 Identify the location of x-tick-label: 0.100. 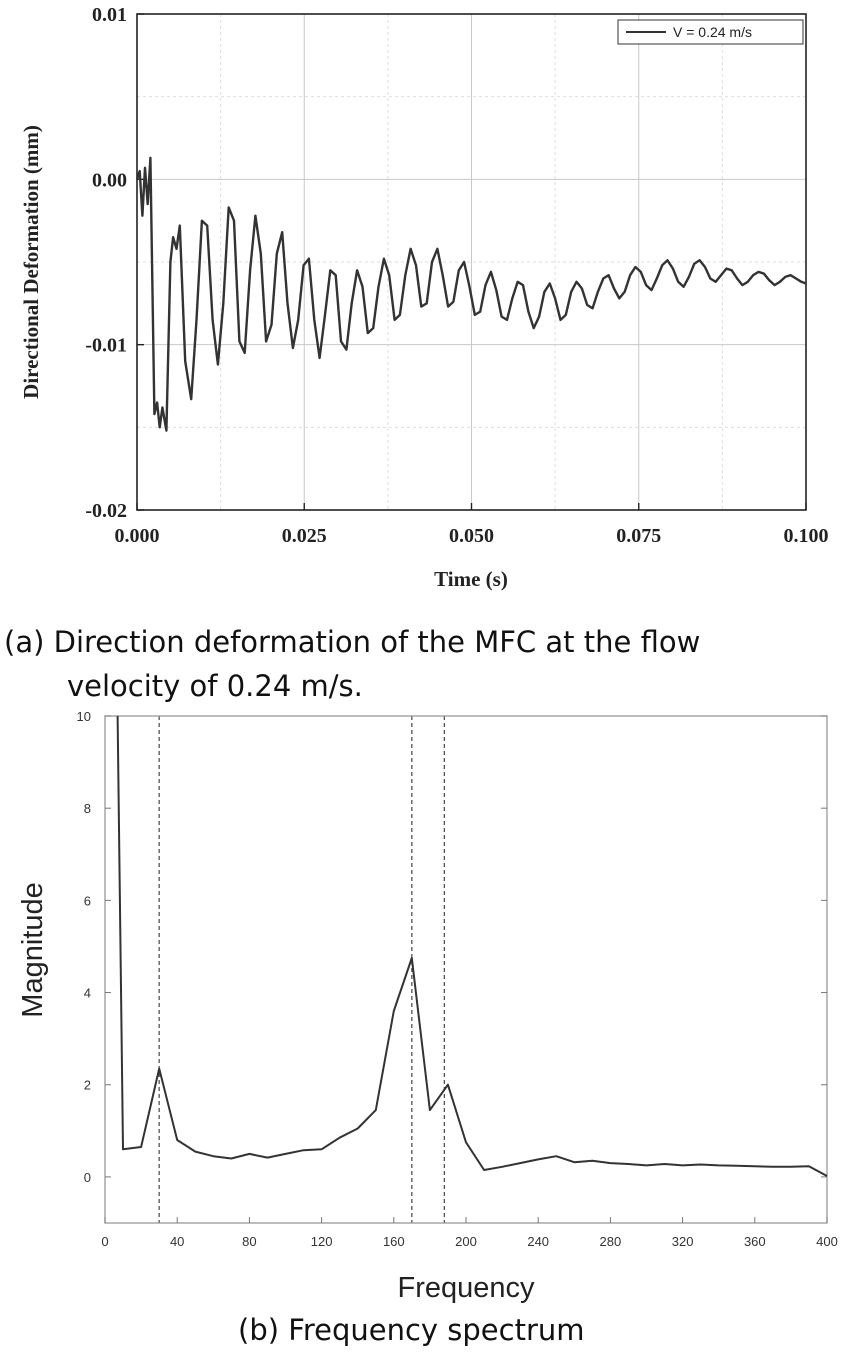
(806, 536).